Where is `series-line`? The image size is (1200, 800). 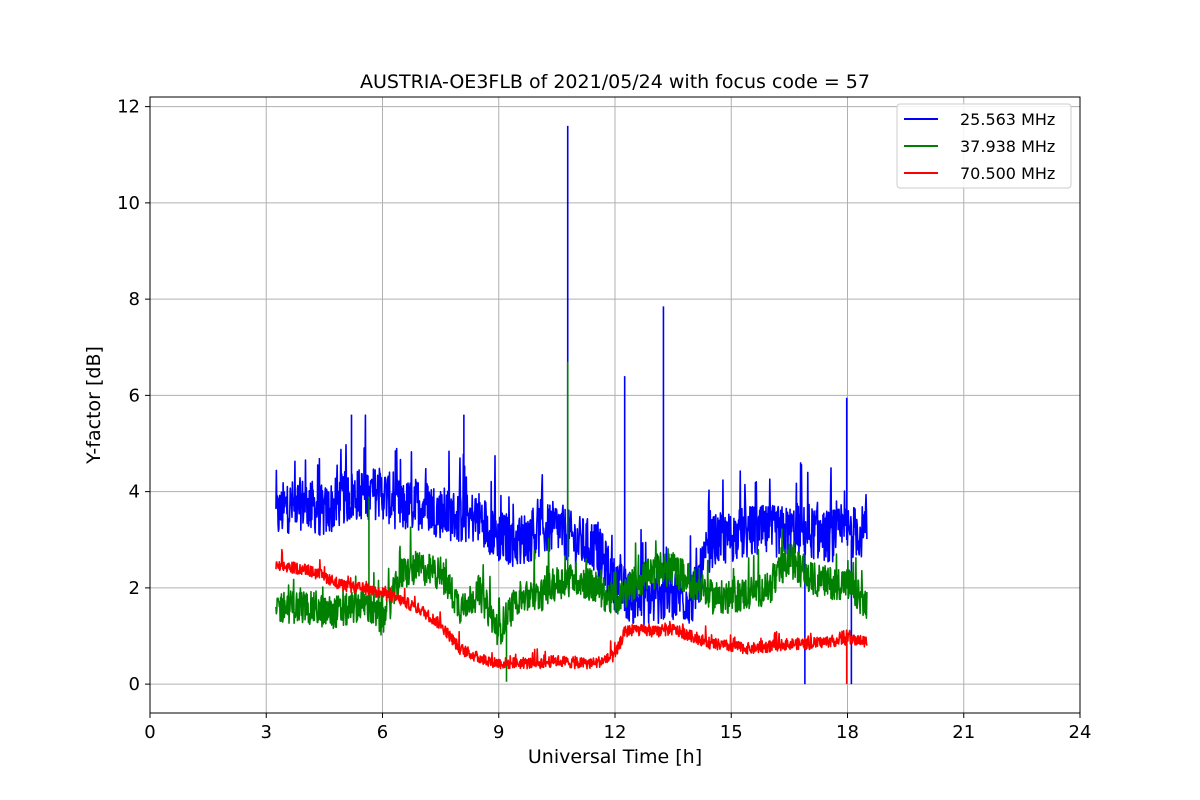 series-line is located at coordinates (571, 616).